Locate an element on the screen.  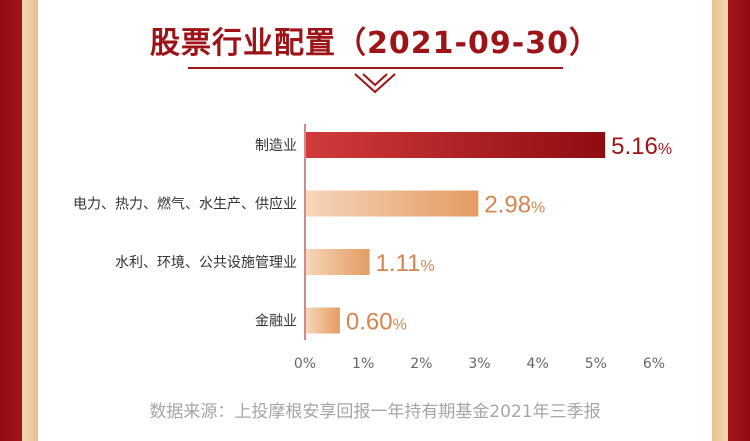
chart-title: 股票行业配置（2021-09-30） is located at coordinates (375, 43).